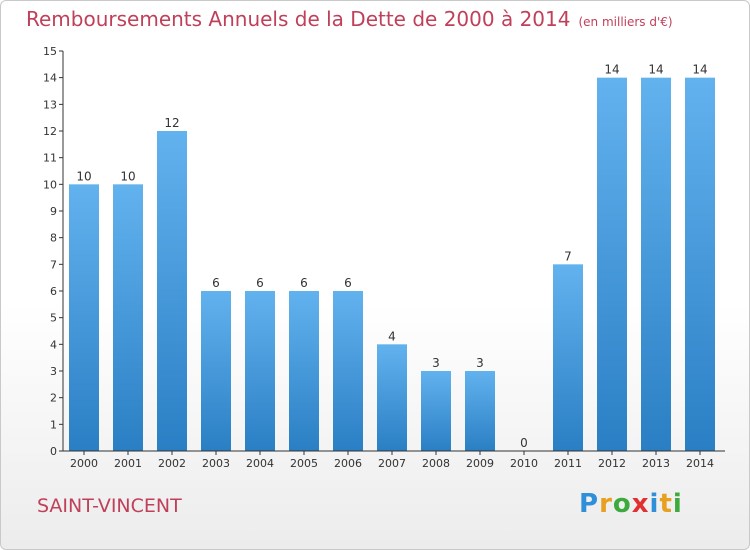  Describe the element at coordinates (700, 463) in the screenshot. I see `x-tick-label: 2014` at that location.